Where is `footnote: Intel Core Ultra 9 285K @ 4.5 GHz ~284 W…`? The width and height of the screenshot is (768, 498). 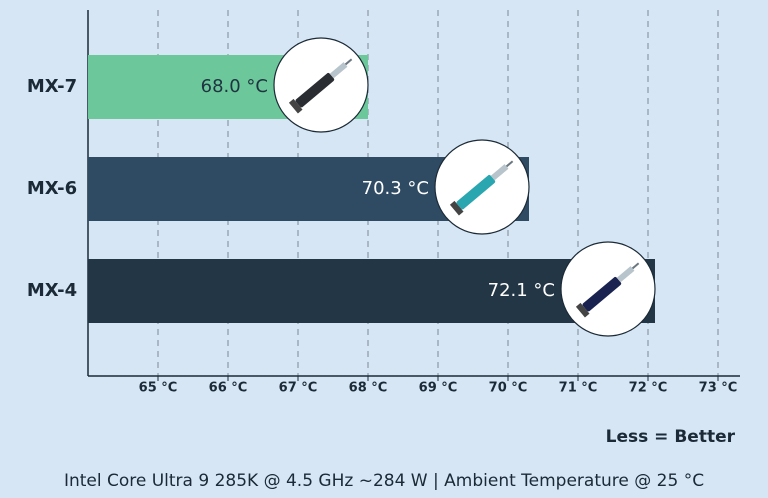 footnote: Intel Core Ultra 9 285K @ 4.5 GHz ~284 W… is located at coordinates (384, 481).